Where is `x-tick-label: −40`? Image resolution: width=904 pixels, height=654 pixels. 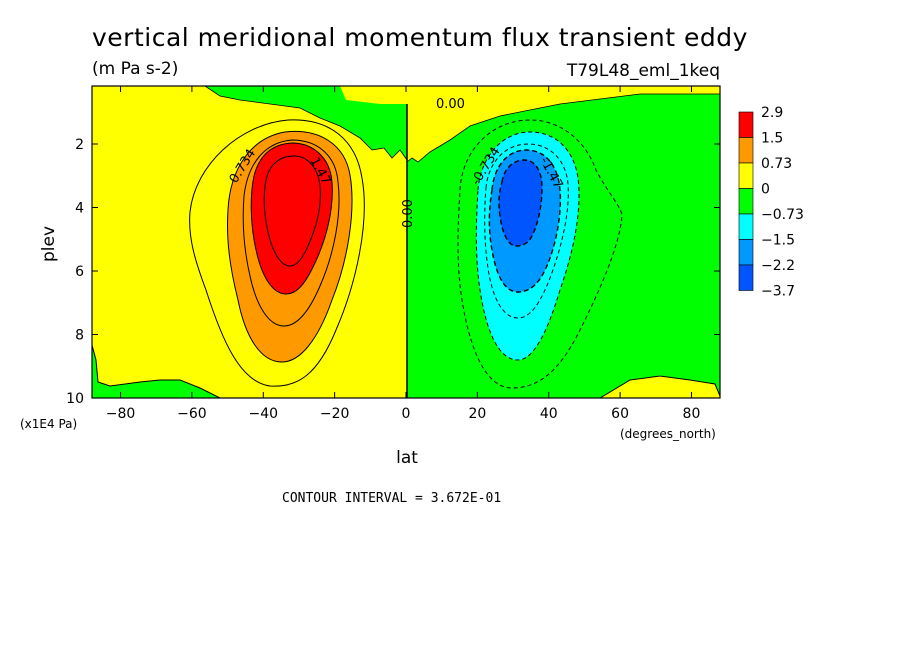
x-tick-label: −40 is located at coordinates (263, 414).